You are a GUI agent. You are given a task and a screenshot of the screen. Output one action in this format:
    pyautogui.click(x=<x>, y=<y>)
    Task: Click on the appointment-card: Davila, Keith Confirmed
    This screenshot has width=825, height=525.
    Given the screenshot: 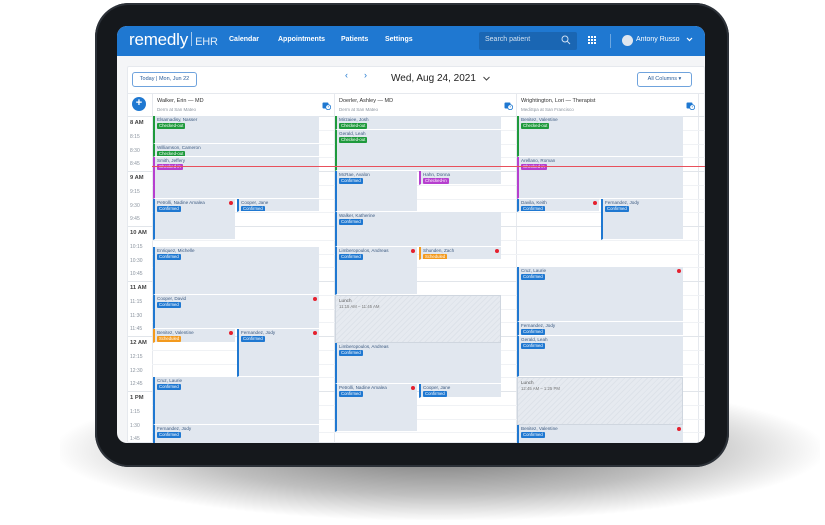 What is the action you would take?
    pyautogui.click(x=558, y=205)
    